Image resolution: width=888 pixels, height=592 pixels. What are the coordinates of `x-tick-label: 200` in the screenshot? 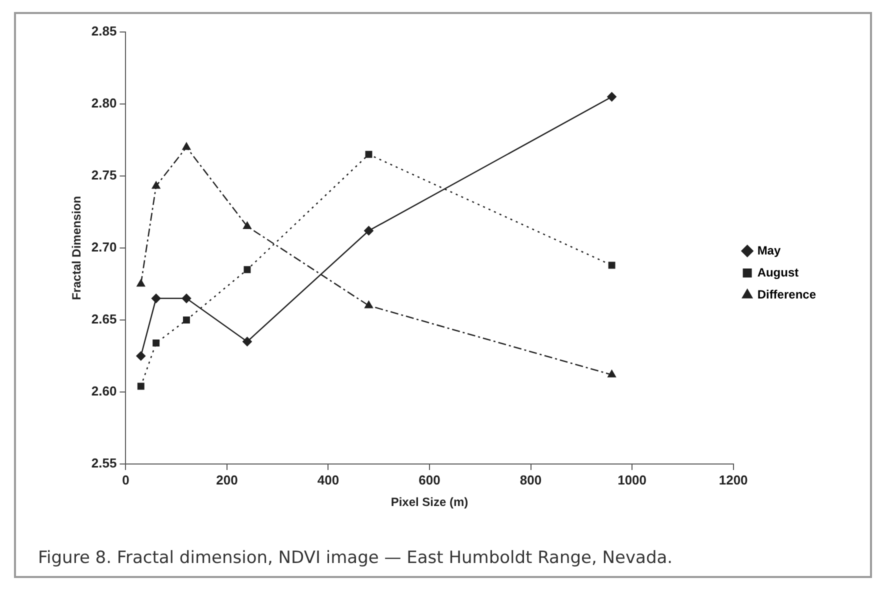 It's located at (227, 480).